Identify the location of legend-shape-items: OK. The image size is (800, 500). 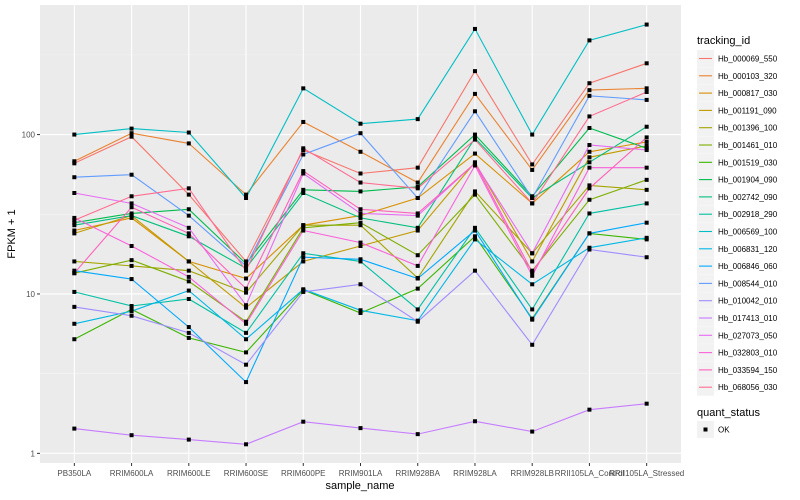
(713, 429).